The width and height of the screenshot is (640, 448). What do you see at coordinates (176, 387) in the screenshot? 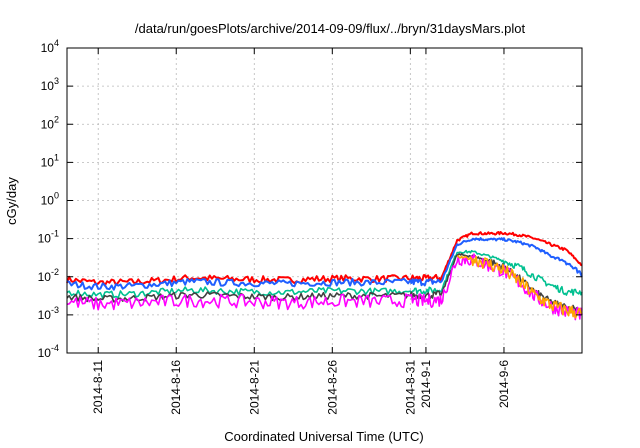
I see `x-tick-label: 2014-8-16` at bounding box center [176, 387].